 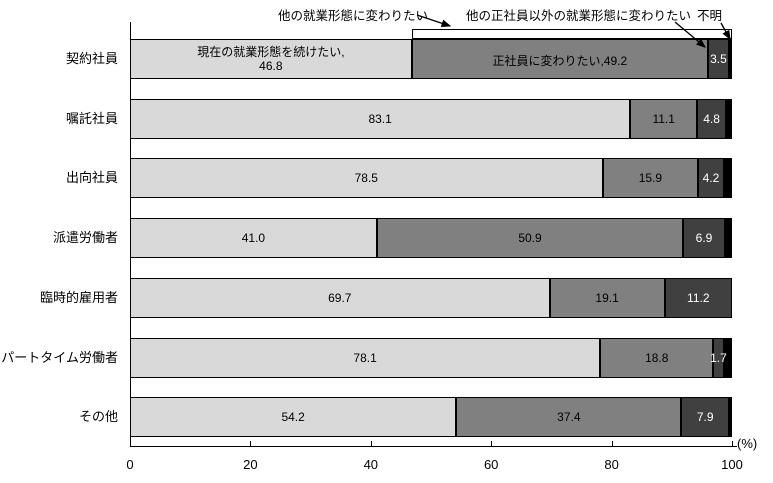 What do you see at coordinates (59, 357) in the screenshot?
I see `category-label: パートタイム労働者` at bounding box center [59, 357].